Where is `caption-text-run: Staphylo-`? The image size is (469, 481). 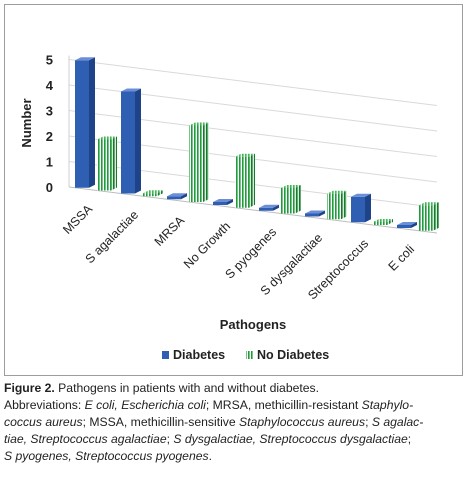
caption-text-run: Staphylo- is located at coordinates (387, 405).